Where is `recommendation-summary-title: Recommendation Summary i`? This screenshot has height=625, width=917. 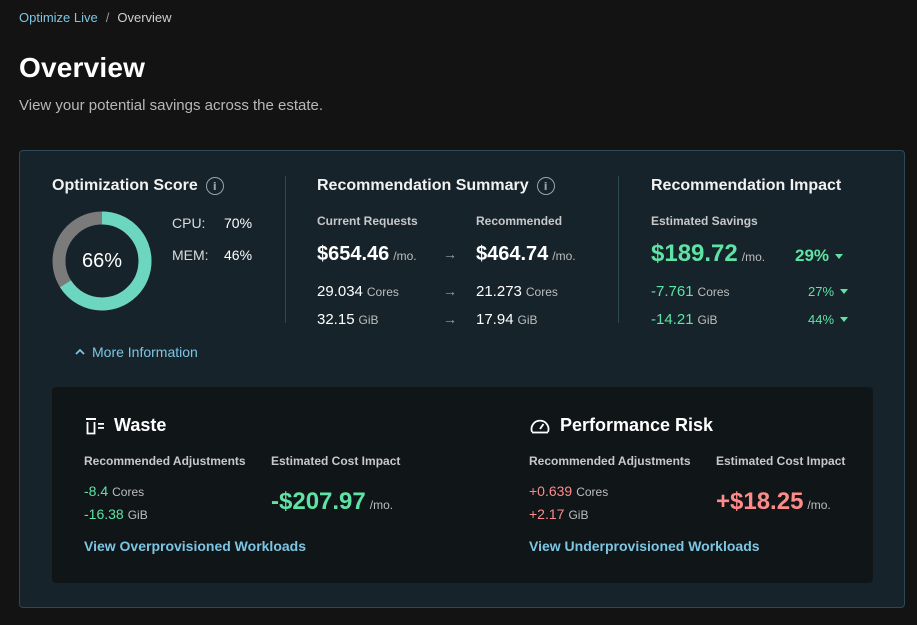 recommendation-summary-title: Recommendation Summary i is located at coordinates (436, 186).